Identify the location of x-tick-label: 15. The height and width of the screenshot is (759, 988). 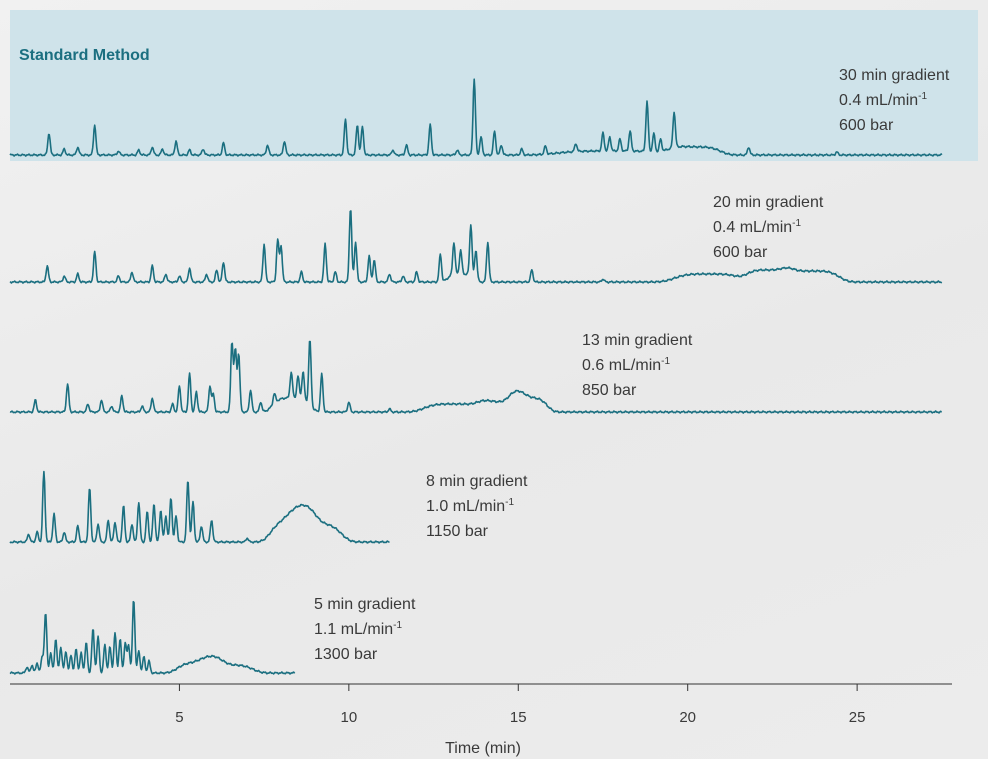
(518, 717).